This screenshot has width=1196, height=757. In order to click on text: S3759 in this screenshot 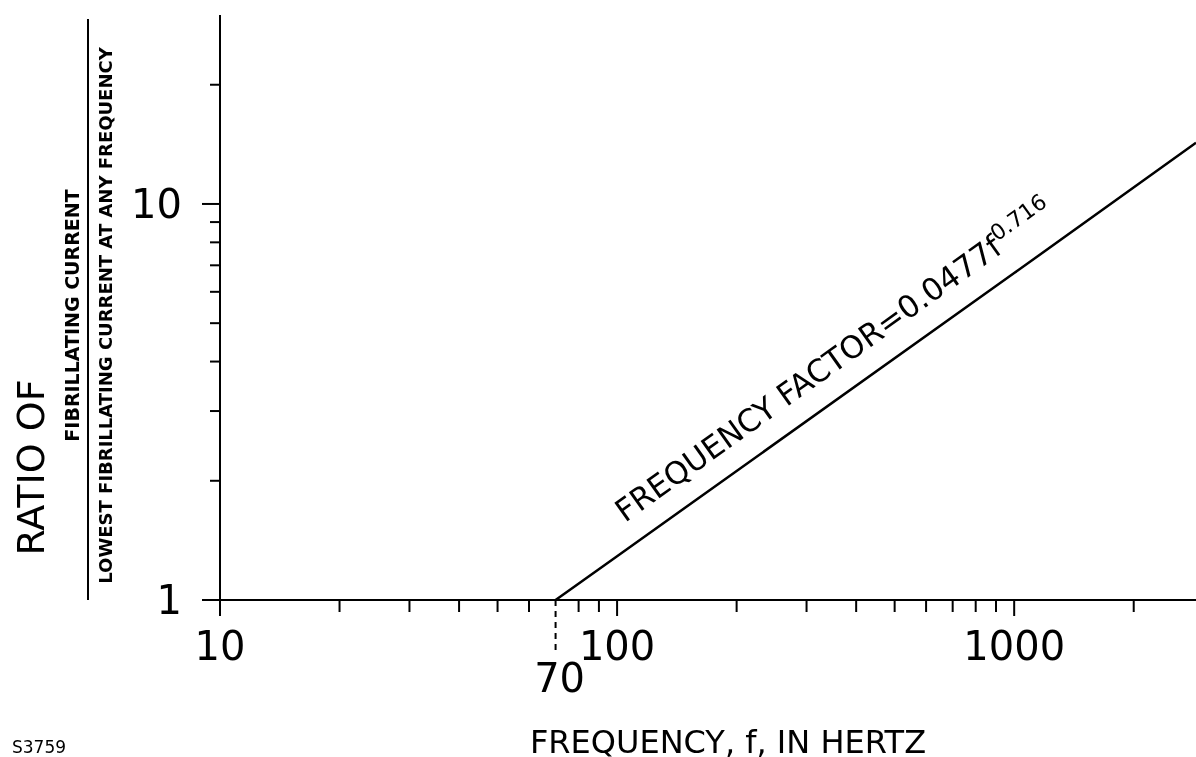, I will do `click(39, 747)`.